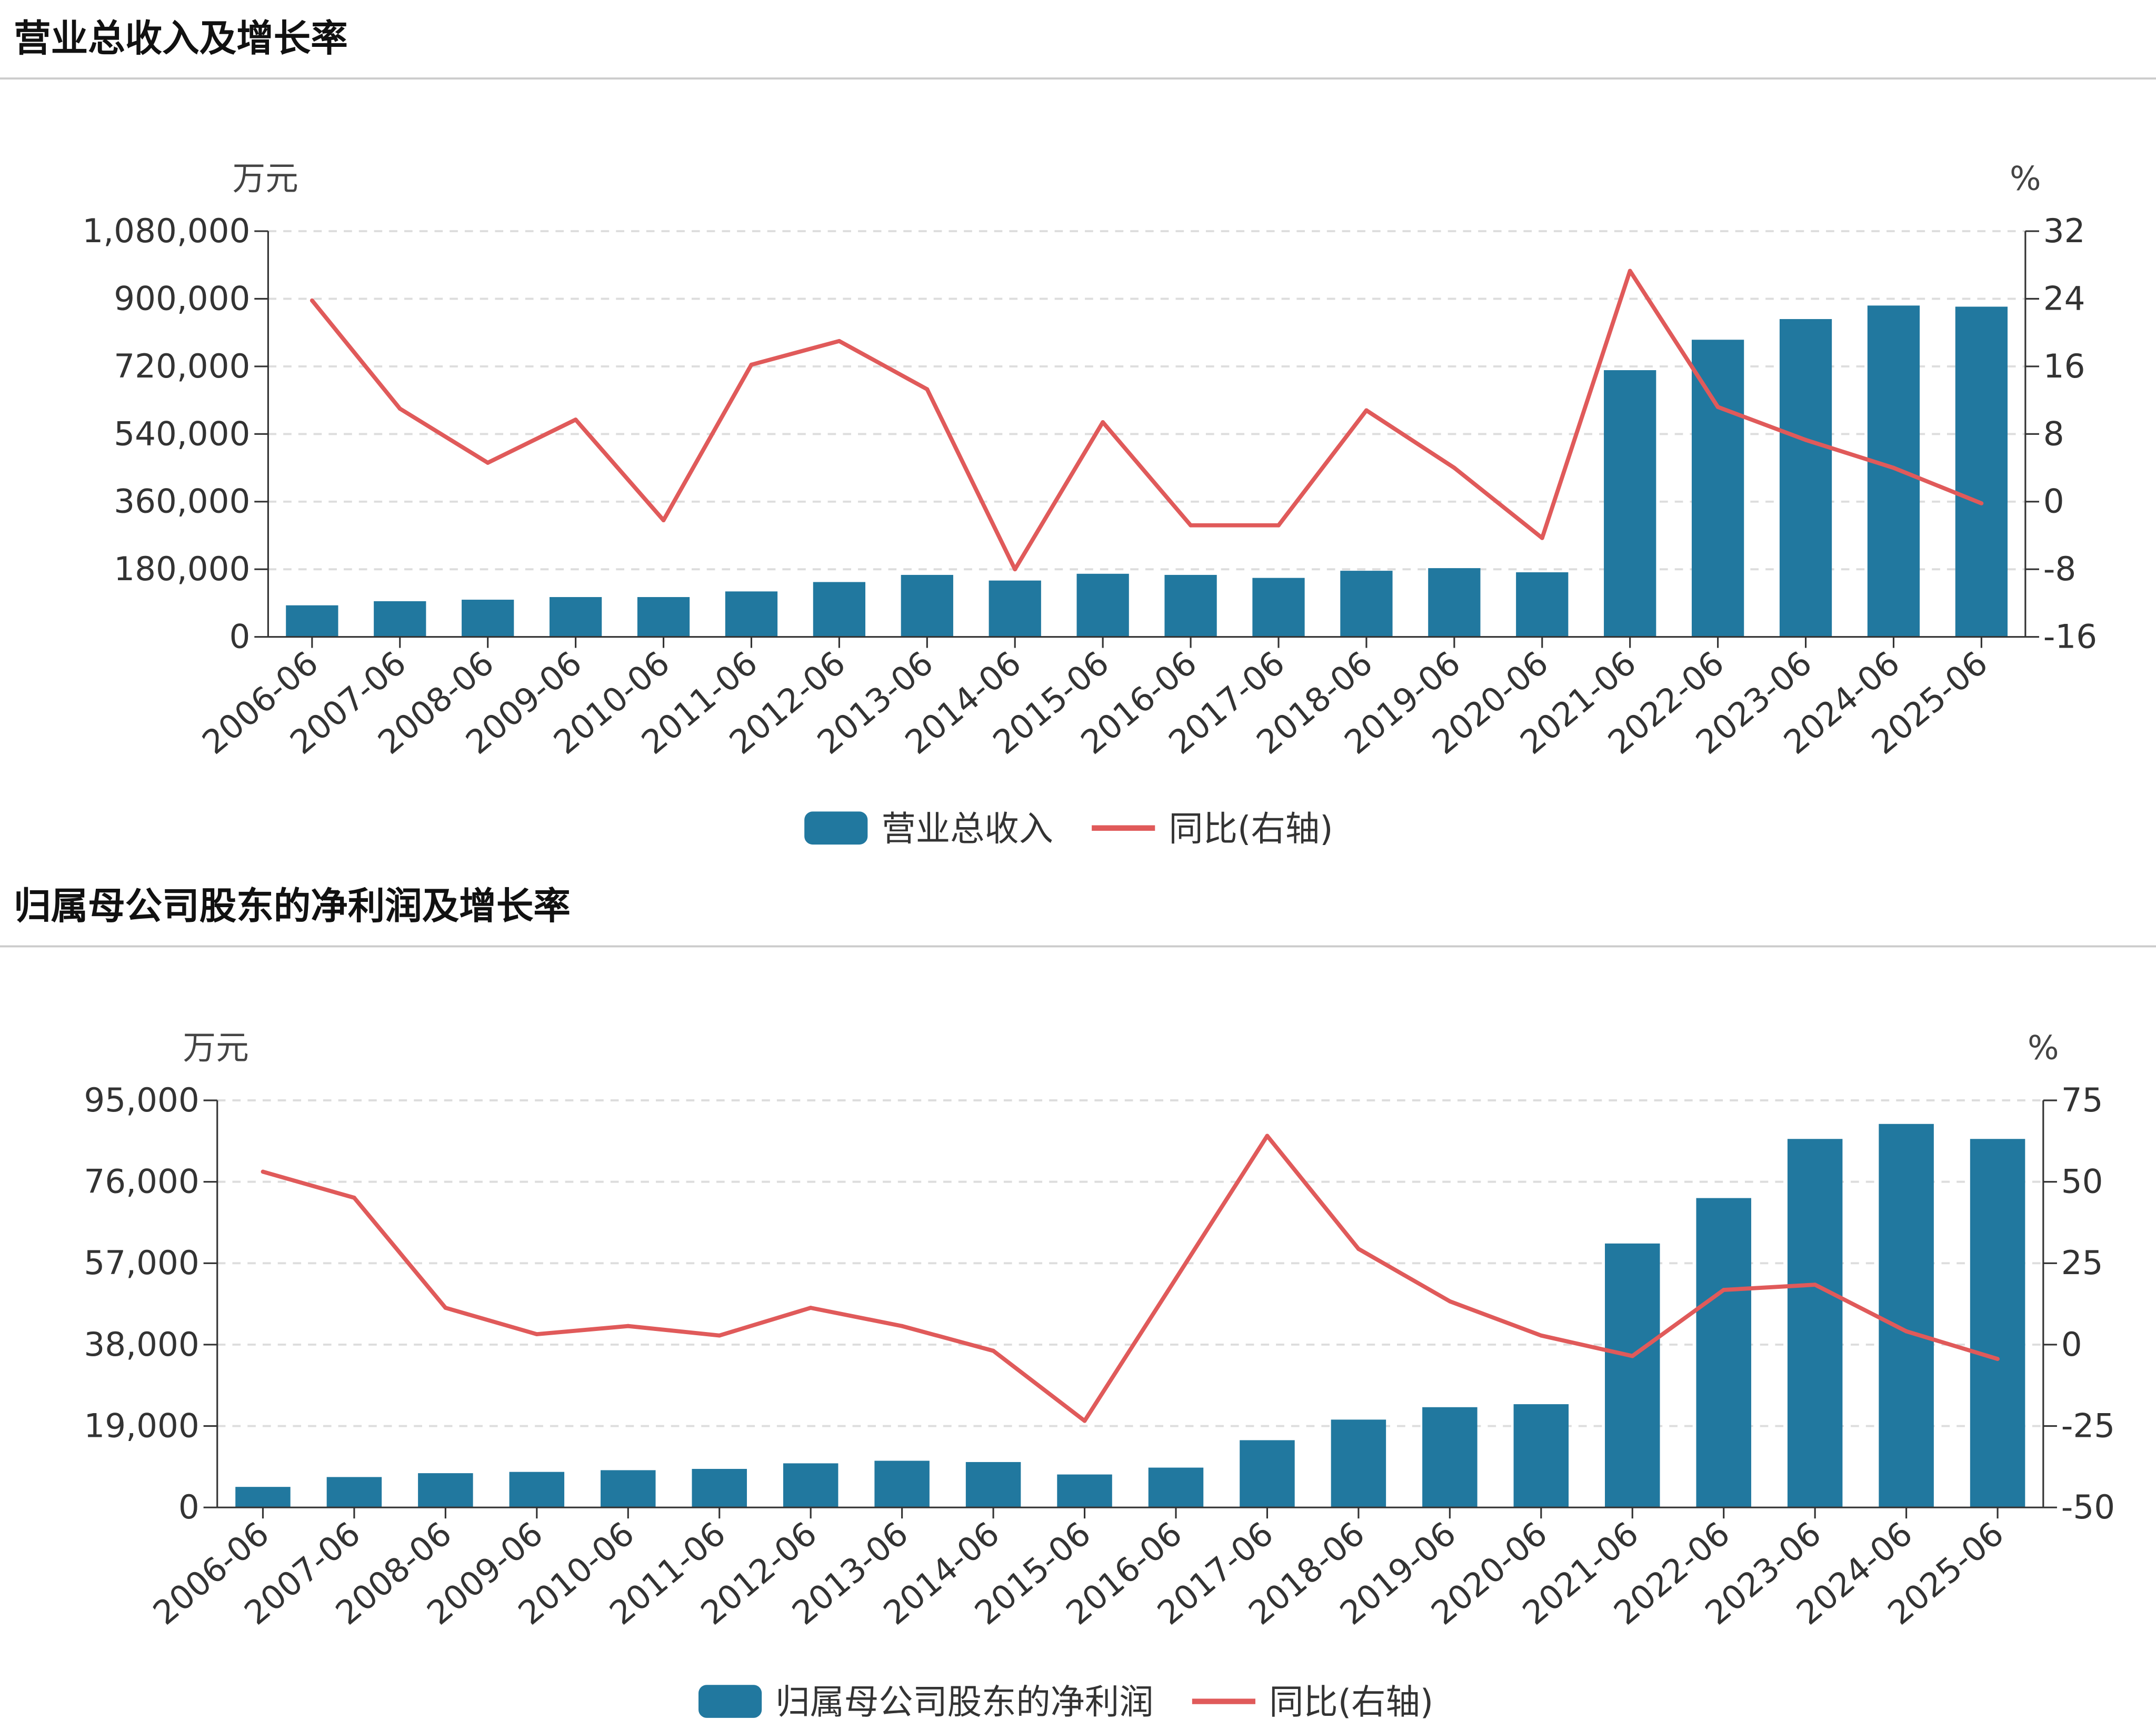 The image size is (2156, 1729). Describe the element at coordinates (182, 569) in the screenshot. I see `y-tick-label: 180,000` at that location.